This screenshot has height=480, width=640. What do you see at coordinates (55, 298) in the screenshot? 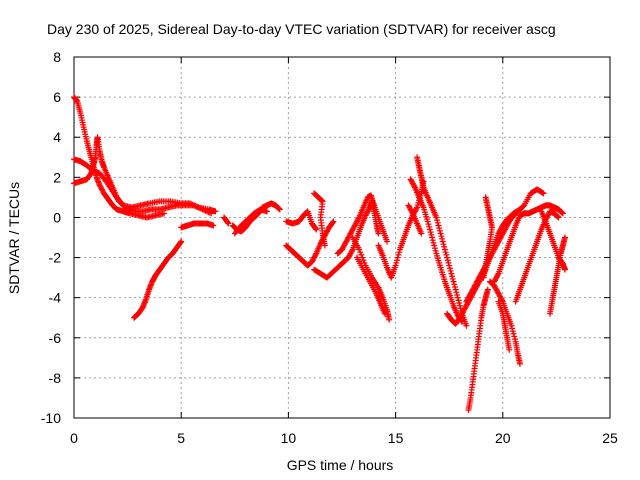
I see `y-tick-label: -4` at bounding box center [55, 298].